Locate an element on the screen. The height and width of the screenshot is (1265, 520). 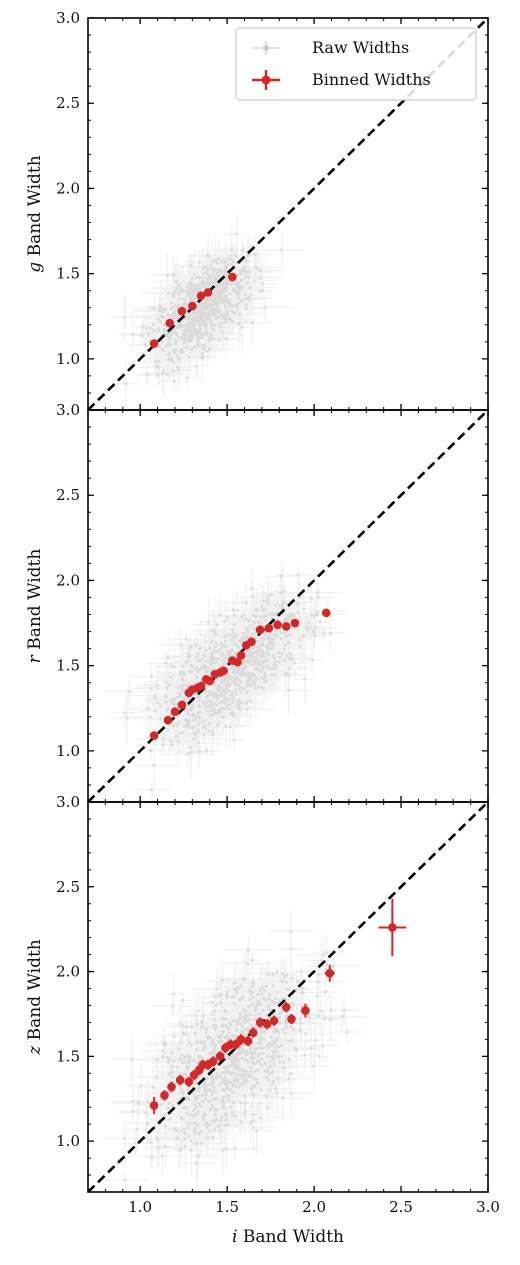
legend-label-binned: Binned Widths is located at coordinates (371, 79).